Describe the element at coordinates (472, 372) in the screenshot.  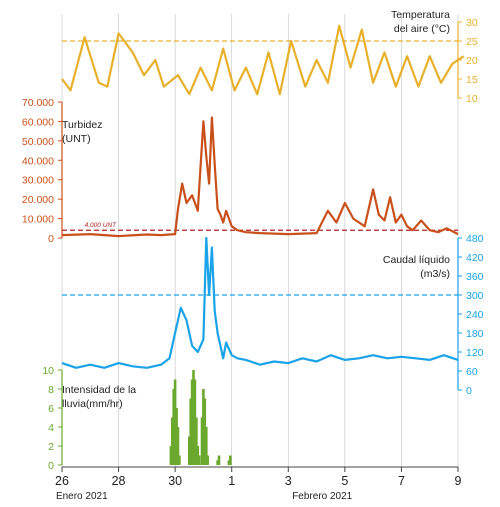
I see `flow-tick-label-1: 60` at that location.